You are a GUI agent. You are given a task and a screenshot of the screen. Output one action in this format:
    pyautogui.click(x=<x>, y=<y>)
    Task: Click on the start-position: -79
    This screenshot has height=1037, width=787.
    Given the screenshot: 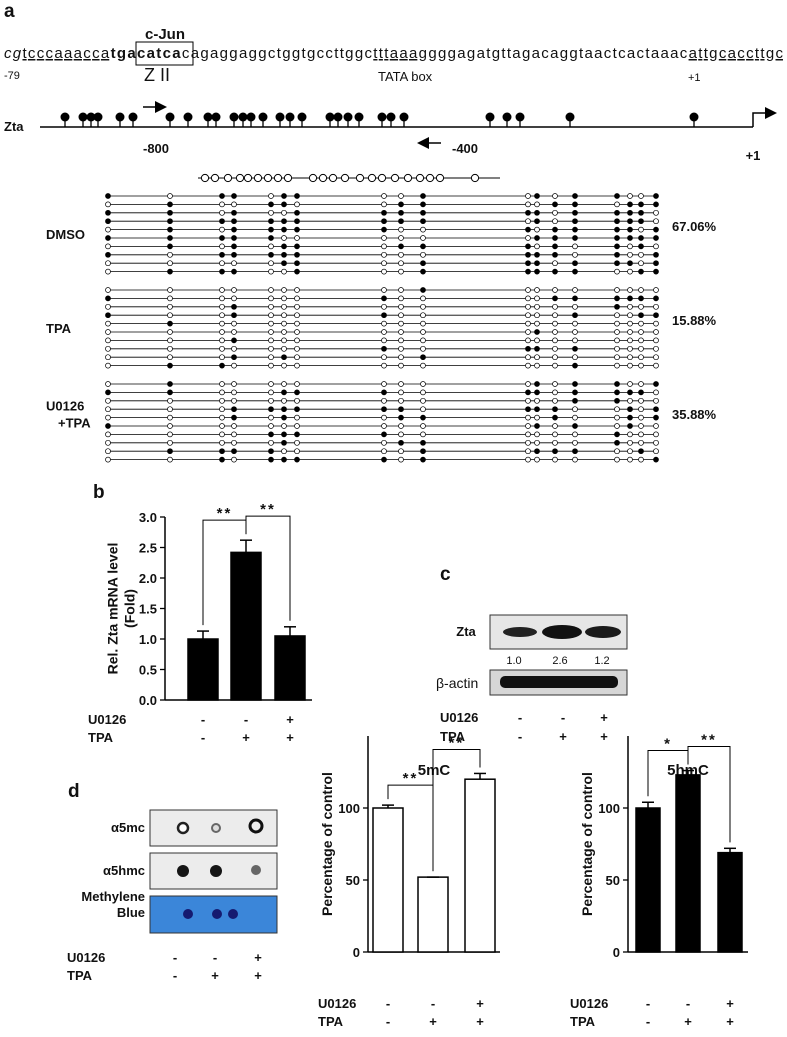 What is the action you would take?
    pyautogui.click(x=12, y=76)
    